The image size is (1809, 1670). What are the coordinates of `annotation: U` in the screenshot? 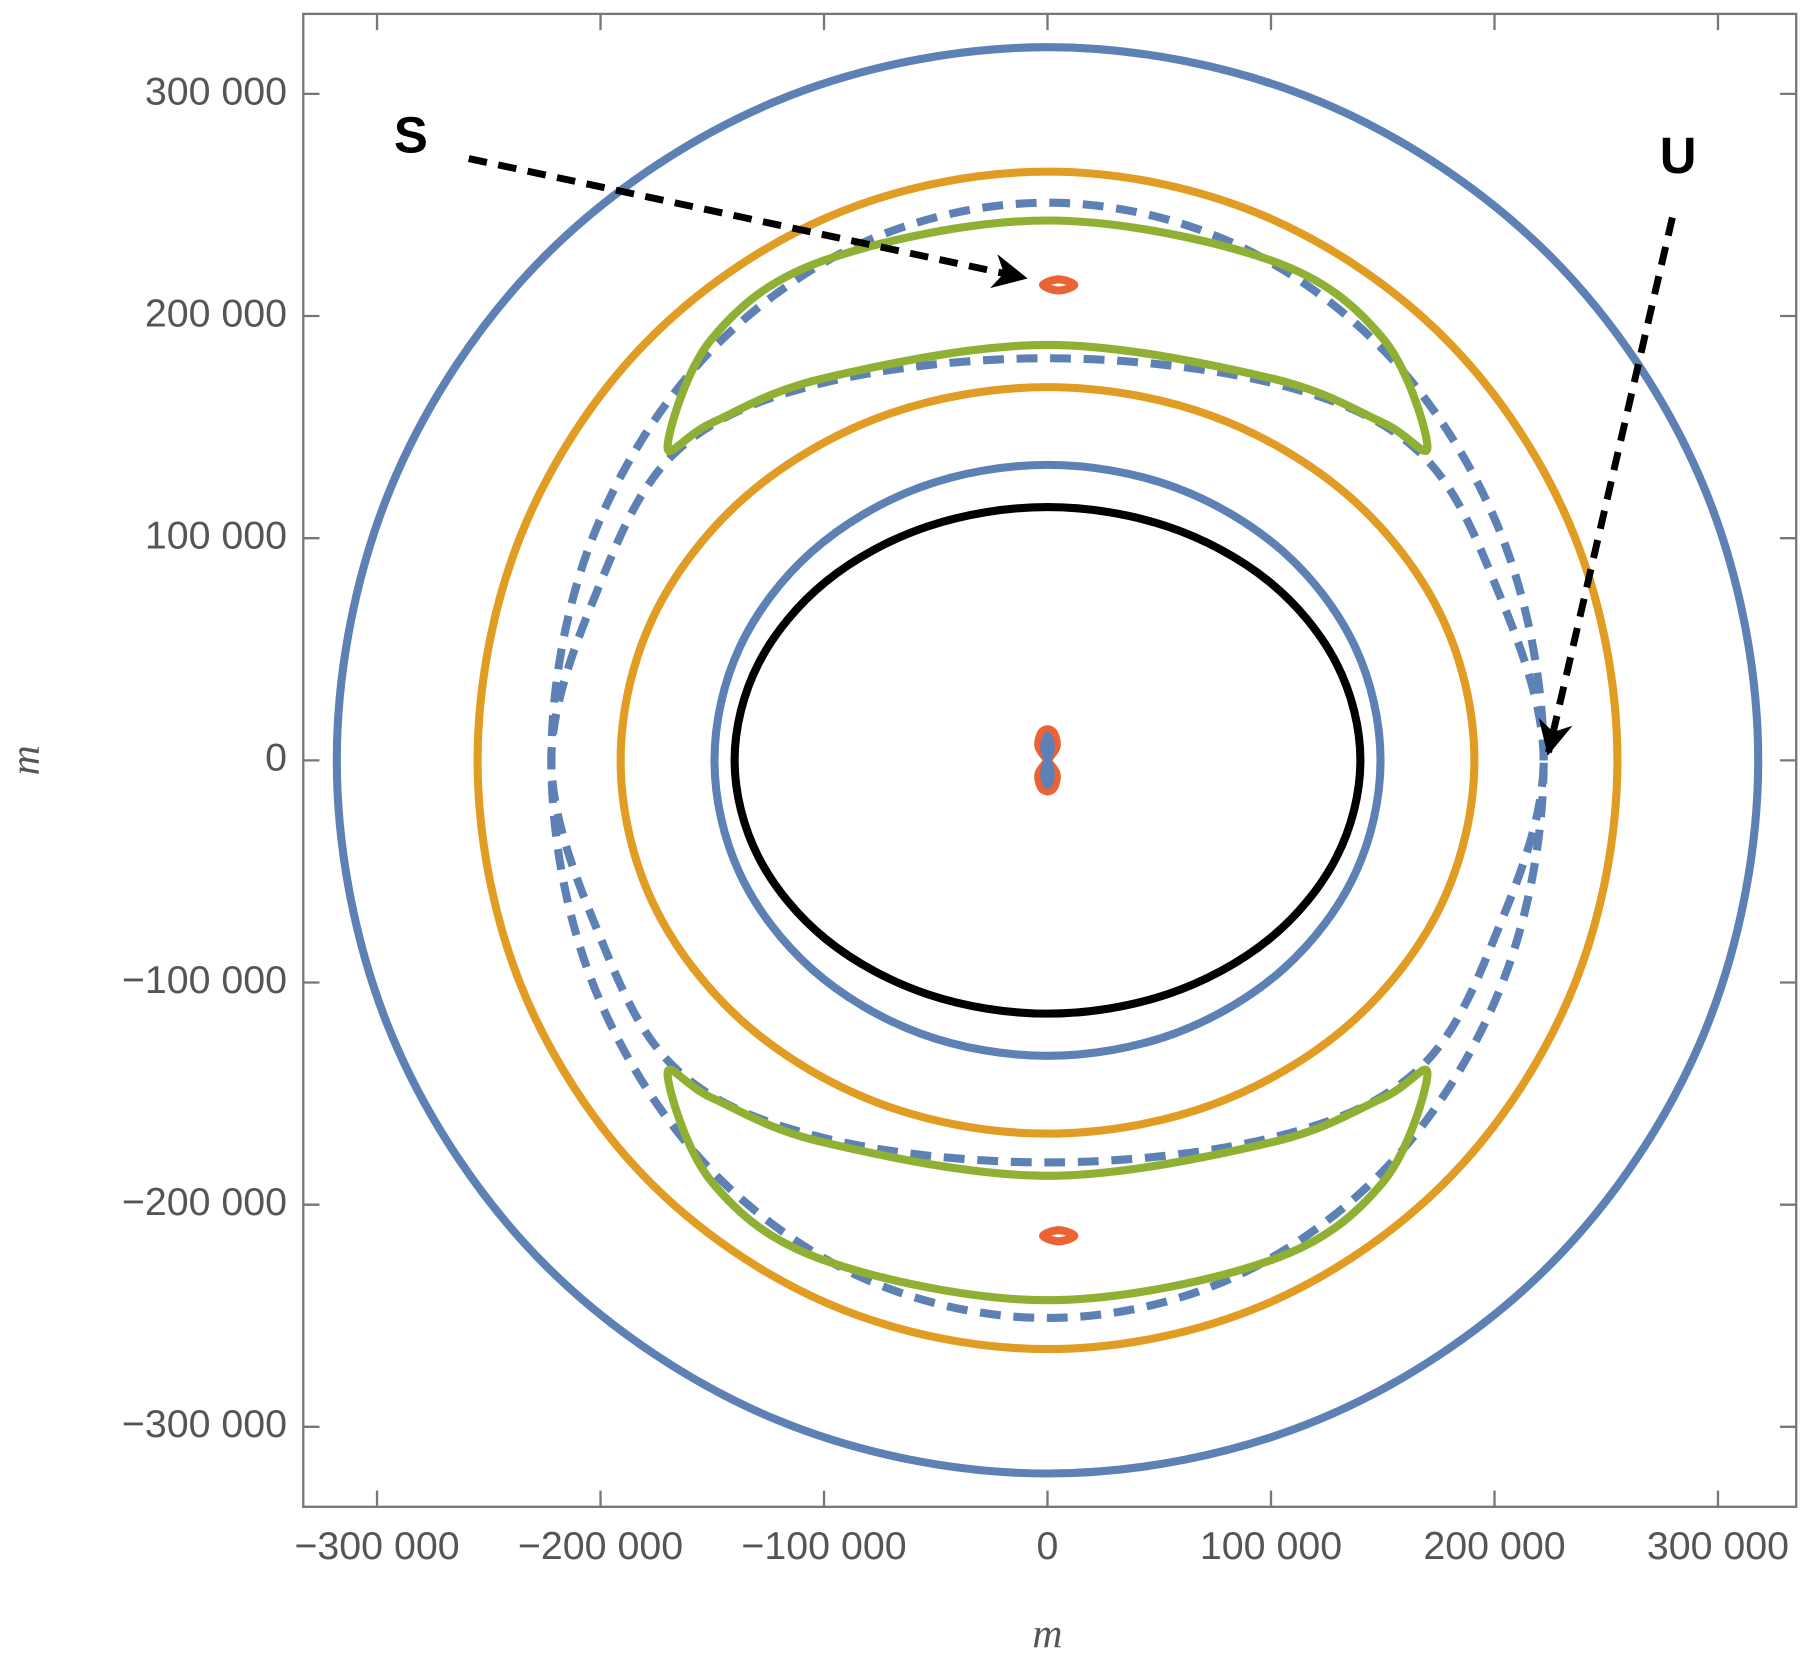 It's located at (1678, 155).